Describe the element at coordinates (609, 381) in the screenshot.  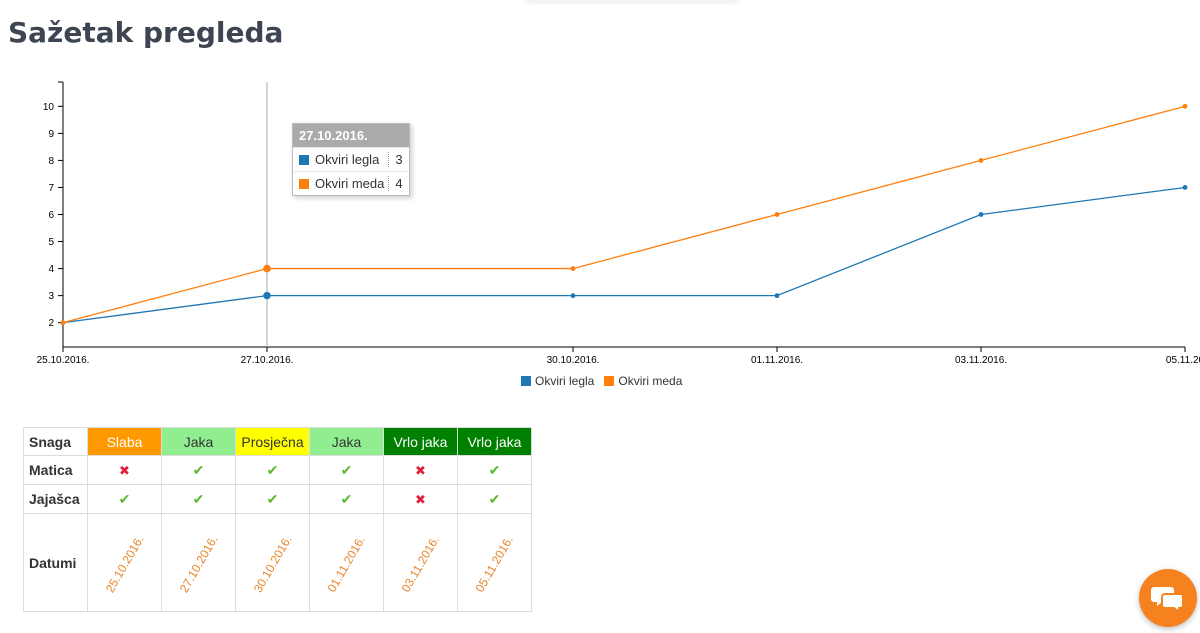
I see `legend-swatch-meda` at that location.